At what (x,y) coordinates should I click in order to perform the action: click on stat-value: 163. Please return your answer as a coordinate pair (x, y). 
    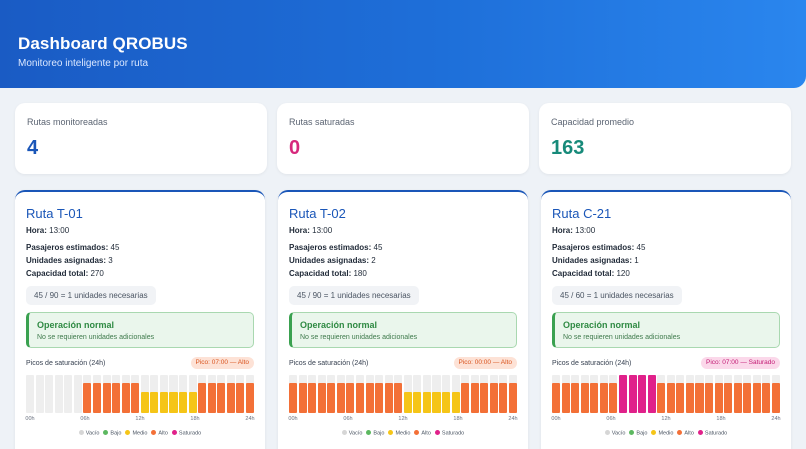
    Looking at the image, I should click on (568, 148).